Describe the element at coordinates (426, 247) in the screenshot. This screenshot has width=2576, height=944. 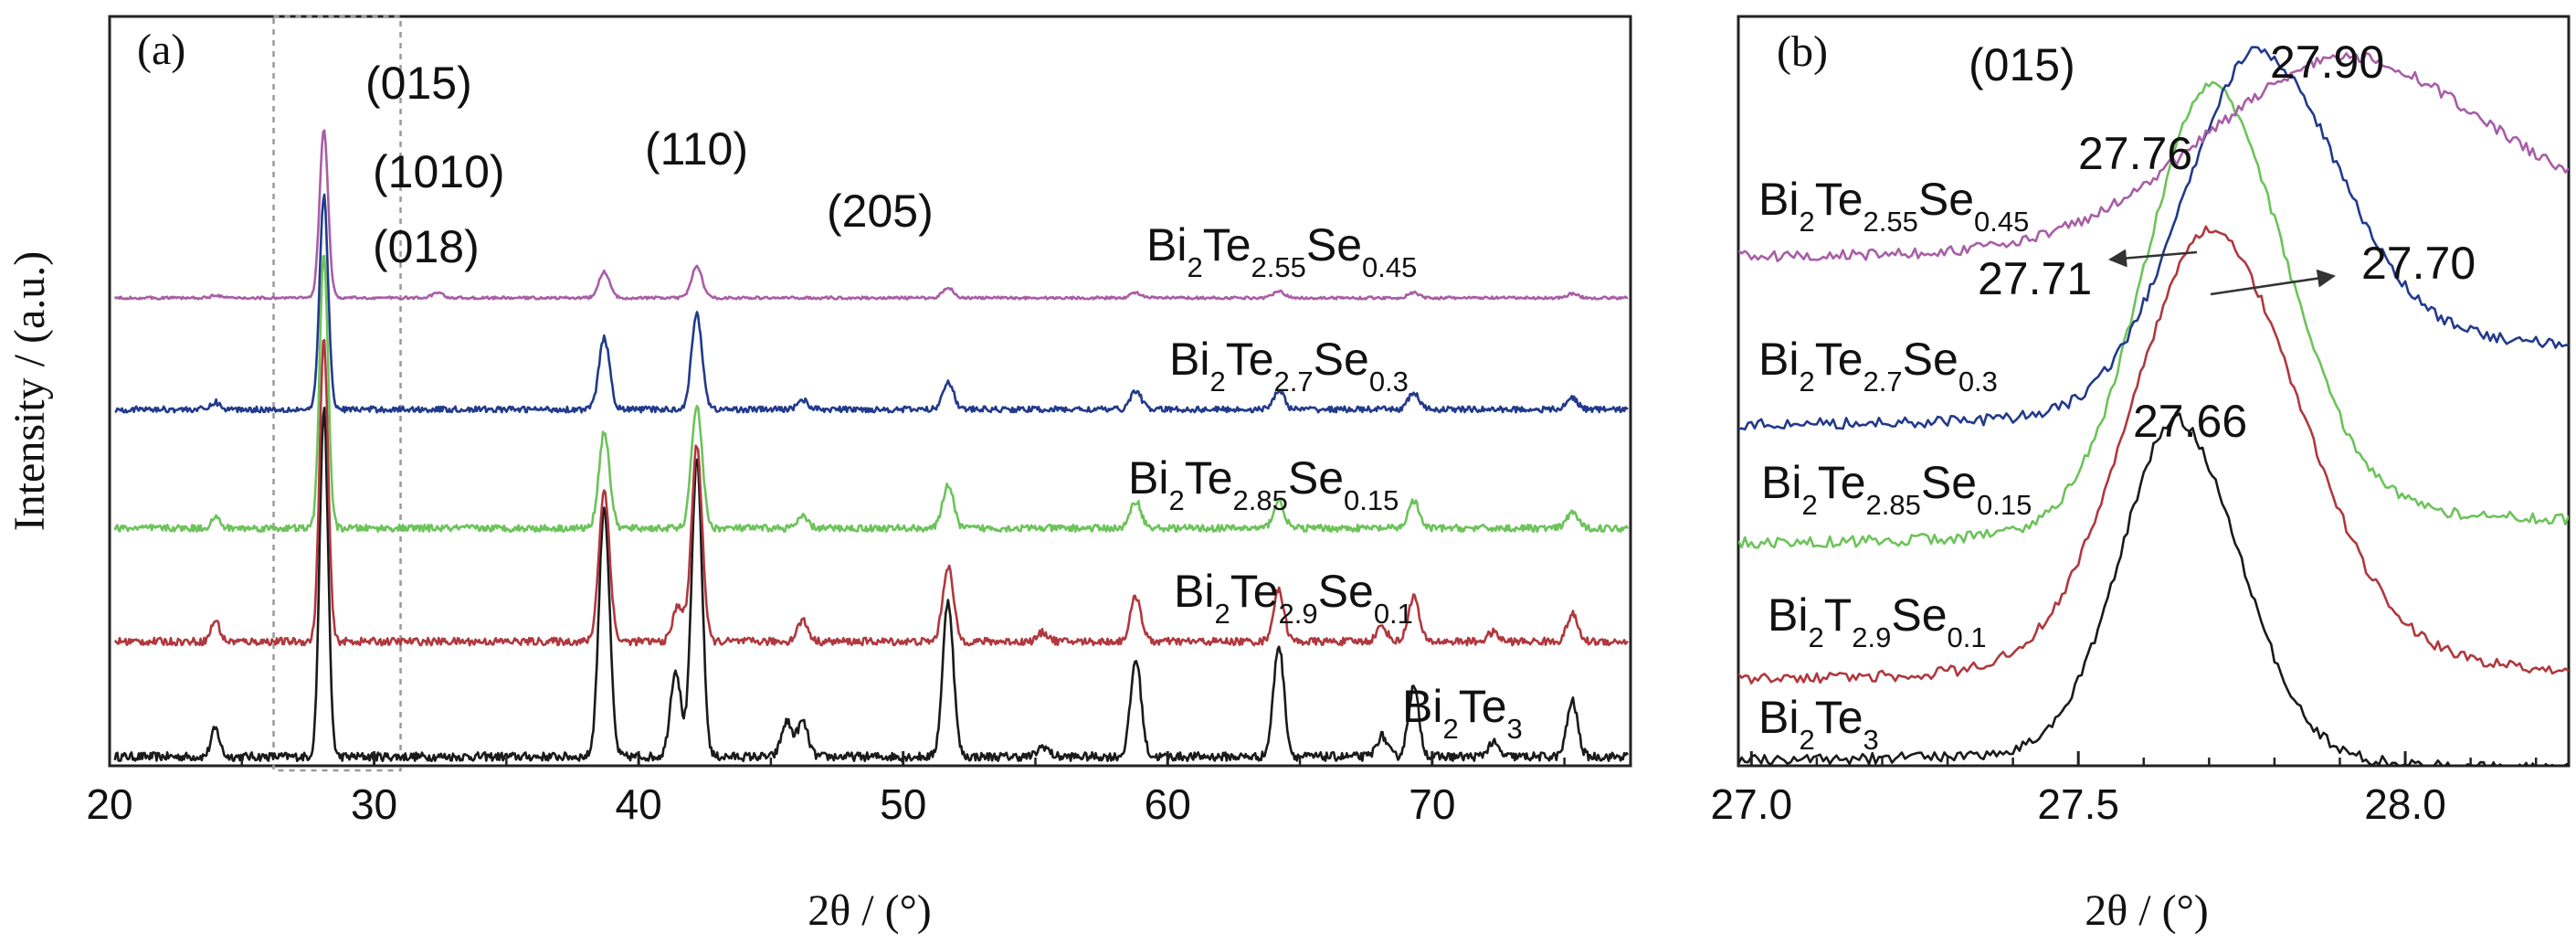
I see `peak-annotation-018: (018)` at that location.